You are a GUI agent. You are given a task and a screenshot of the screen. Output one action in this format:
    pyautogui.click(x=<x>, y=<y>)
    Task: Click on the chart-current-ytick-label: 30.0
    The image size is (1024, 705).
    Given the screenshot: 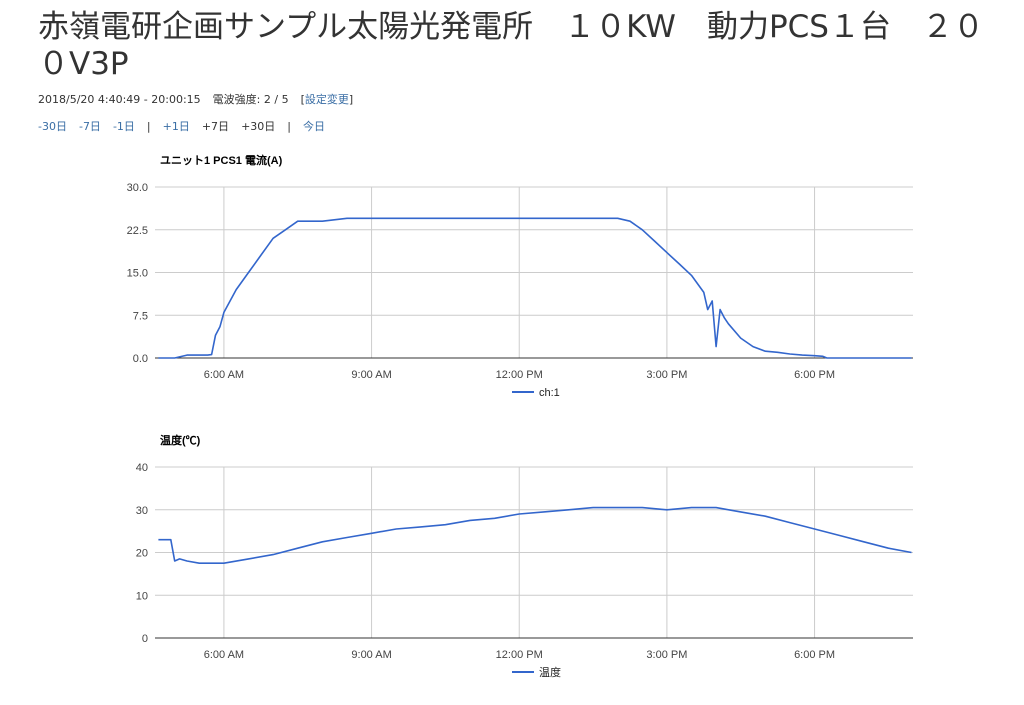 What is the action you would take?
    pyautogui.click(x=137, y=188)
    